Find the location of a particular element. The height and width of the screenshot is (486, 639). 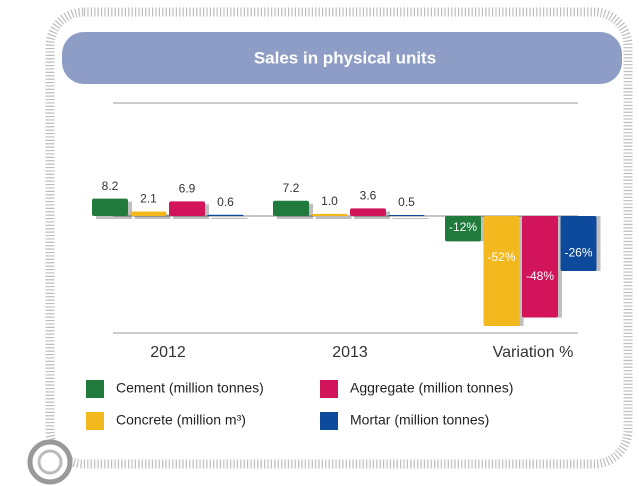

value-label: 8.2 is located at coordinates (110, 186).